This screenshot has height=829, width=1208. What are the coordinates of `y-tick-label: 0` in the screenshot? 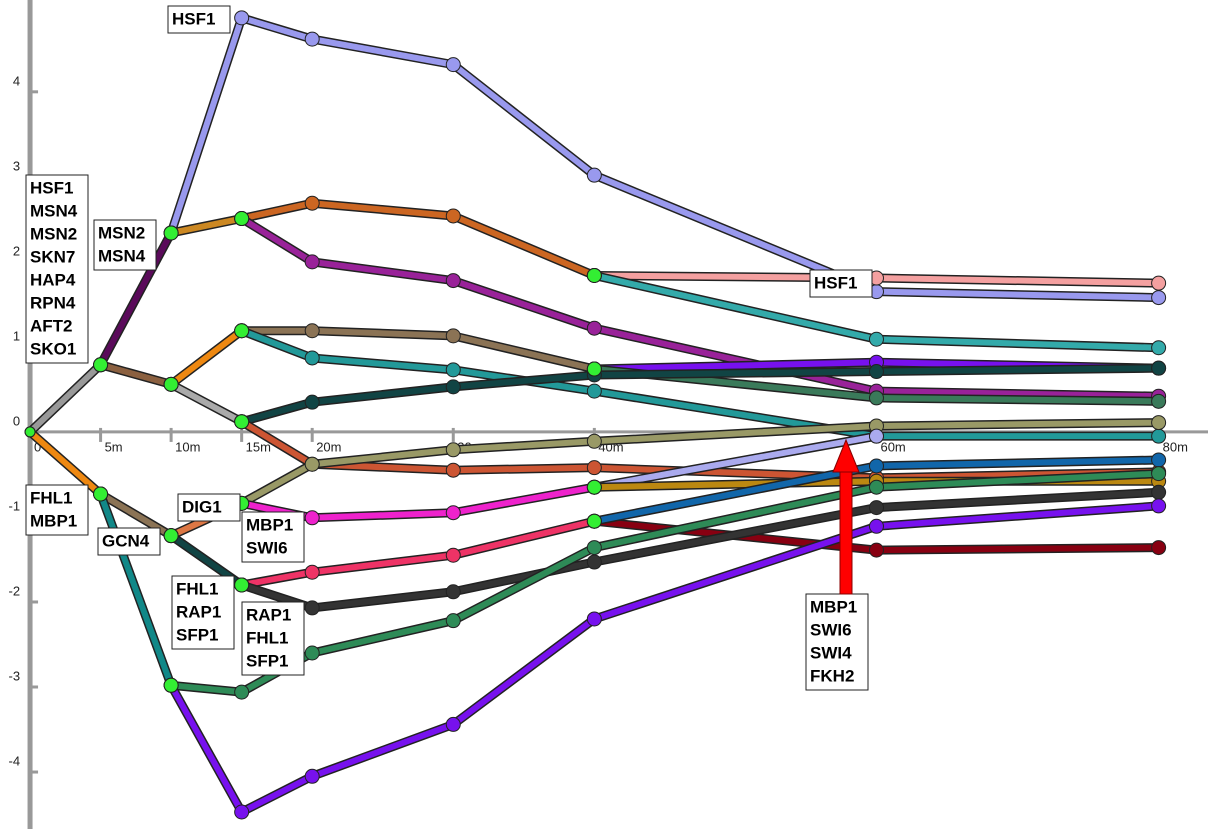 It's located at (16, 420).